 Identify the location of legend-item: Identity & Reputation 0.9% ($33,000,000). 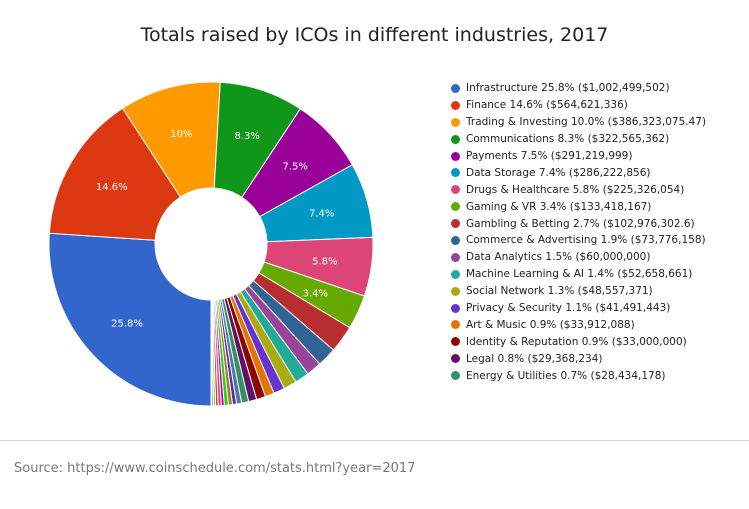
(578, 341).